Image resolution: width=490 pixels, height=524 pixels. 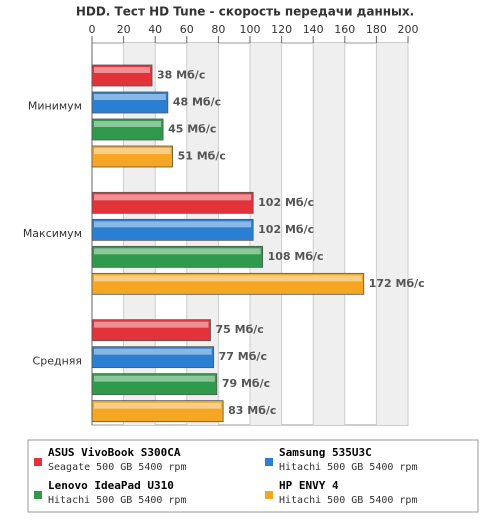 I want to click on x-tick-label: 100, so click(x=250, y=29).